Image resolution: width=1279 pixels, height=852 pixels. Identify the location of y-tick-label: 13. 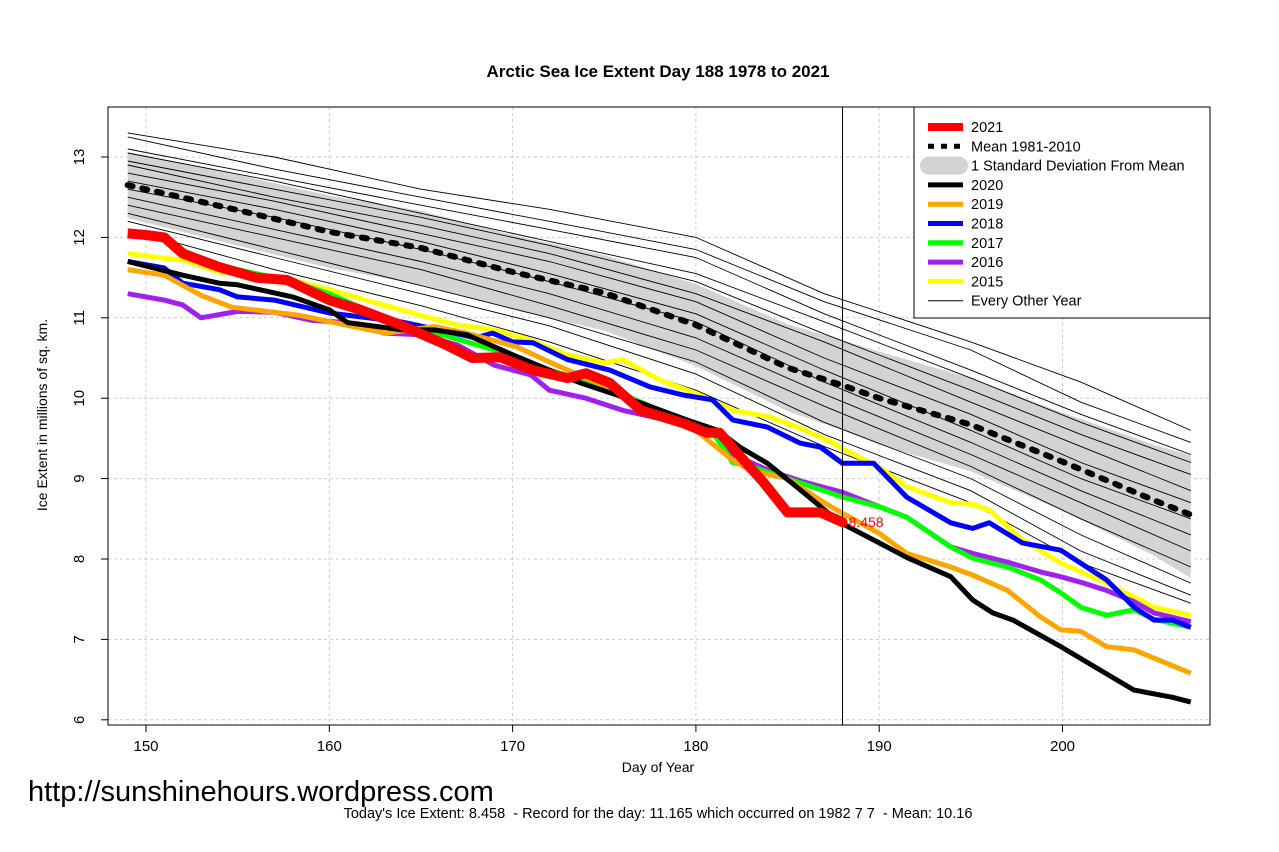
(79, 157).